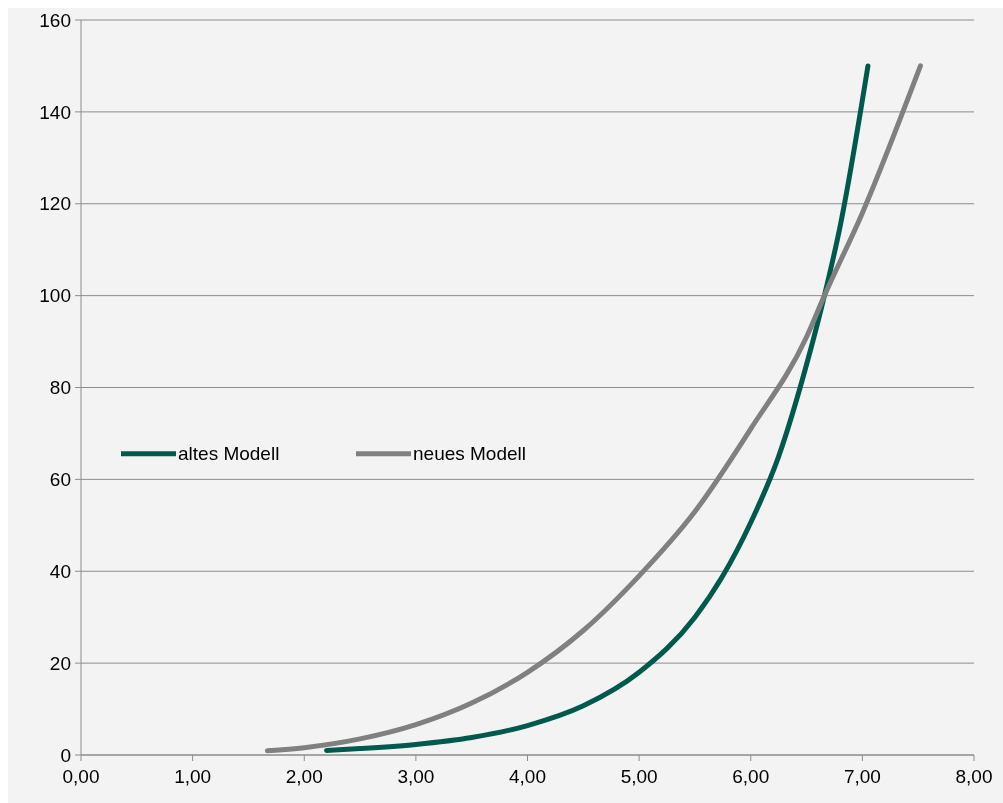 This screenshot has height=803, width=1003. What do you see at coordinates (193, 776) in the screenshot?
I see `x-tick-label: 1,00` at bounding box center [193, 776].